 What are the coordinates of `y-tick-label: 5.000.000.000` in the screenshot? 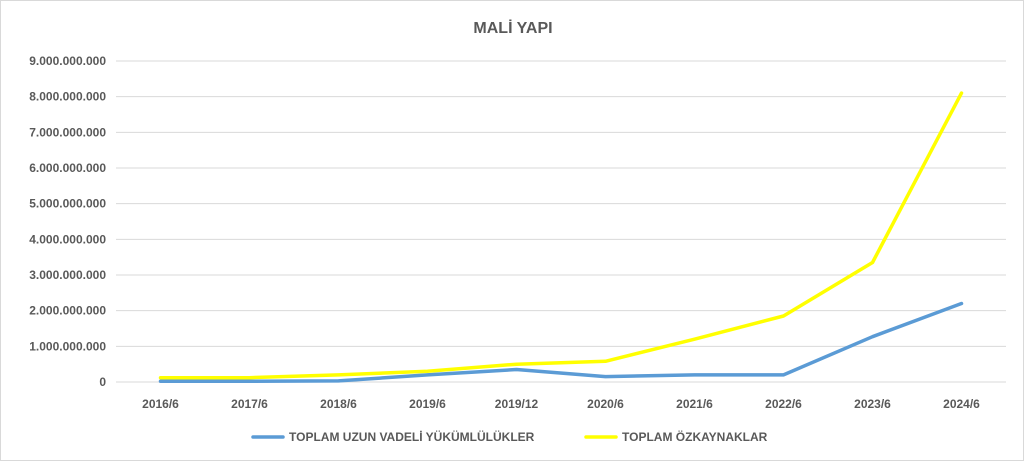 It's located at (67, 204).